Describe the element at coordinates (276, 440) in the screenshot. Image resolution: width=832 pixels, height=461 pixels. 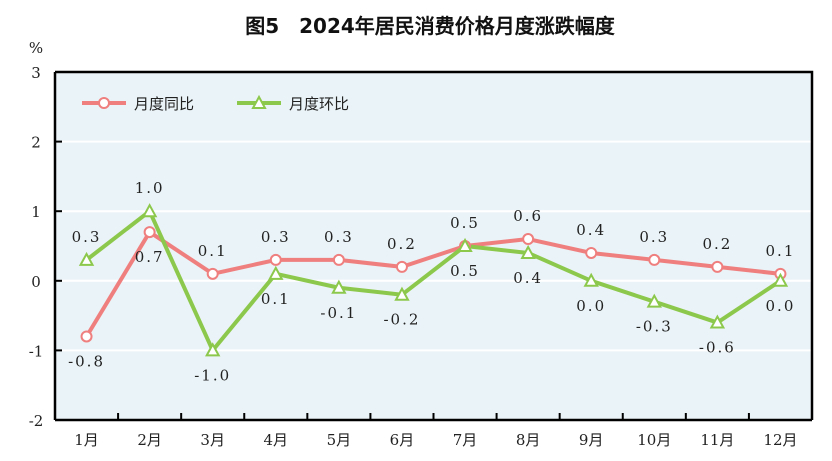
I see `x-tick-label: 4月` at that location.